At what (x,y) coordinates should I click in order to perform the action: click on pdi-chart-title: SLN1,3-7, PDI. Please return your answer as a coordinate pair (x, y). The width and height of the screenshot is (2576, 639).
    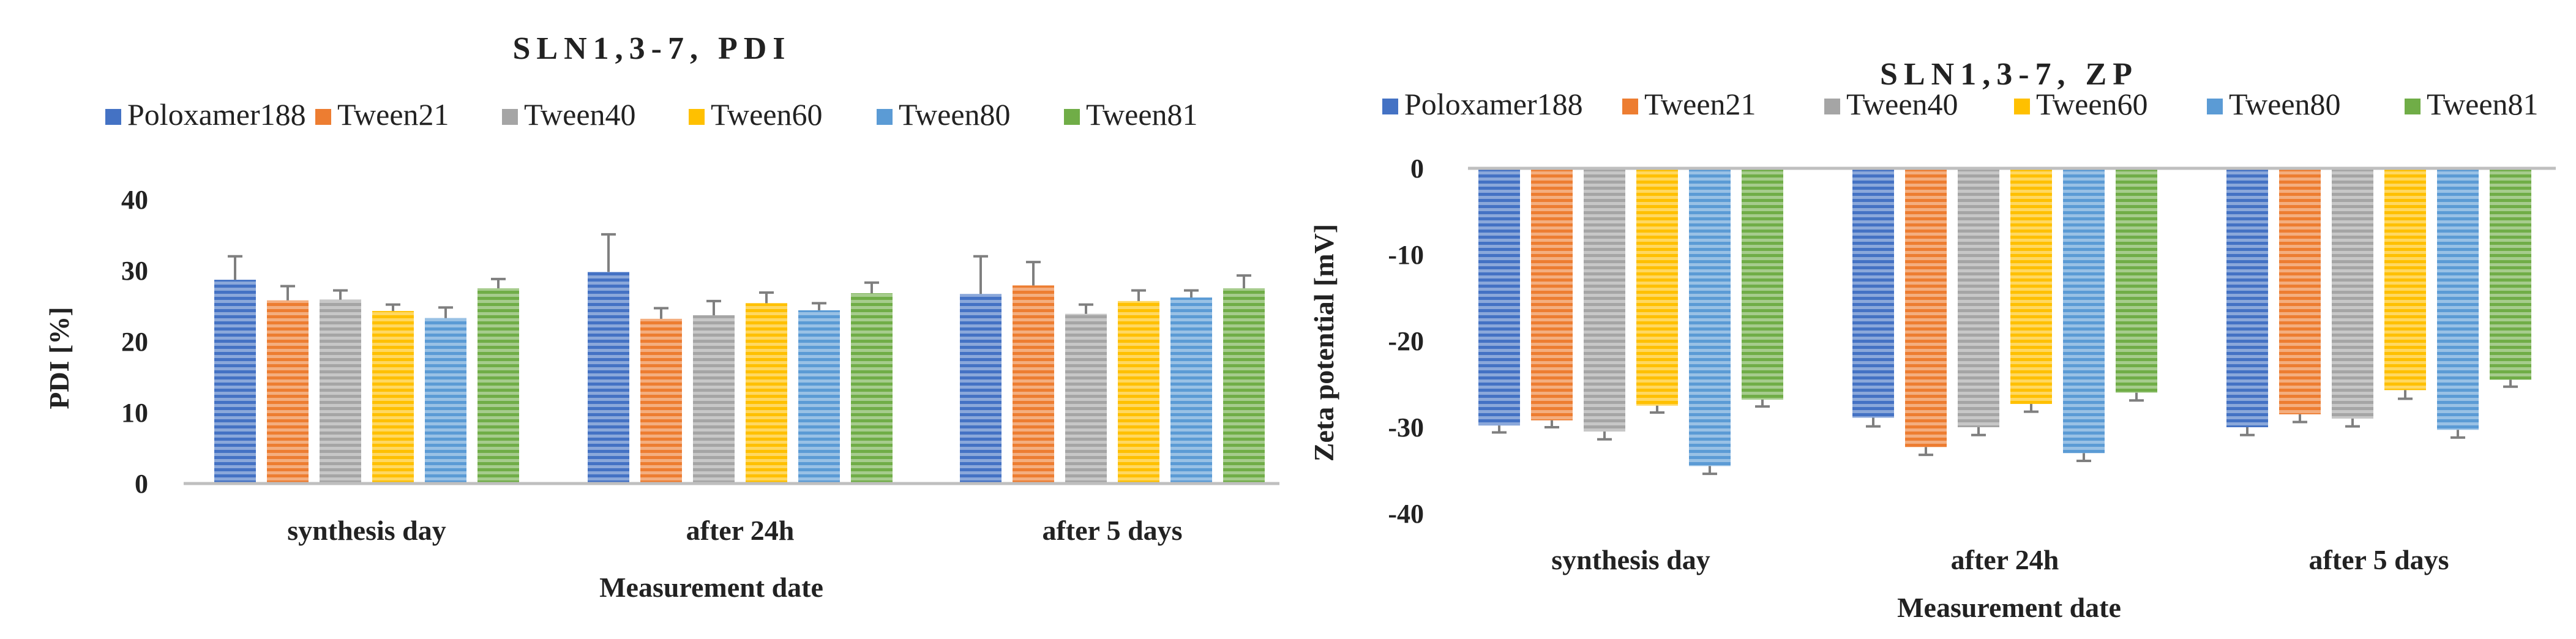
    Looking at the image, I should click on (651, 48).